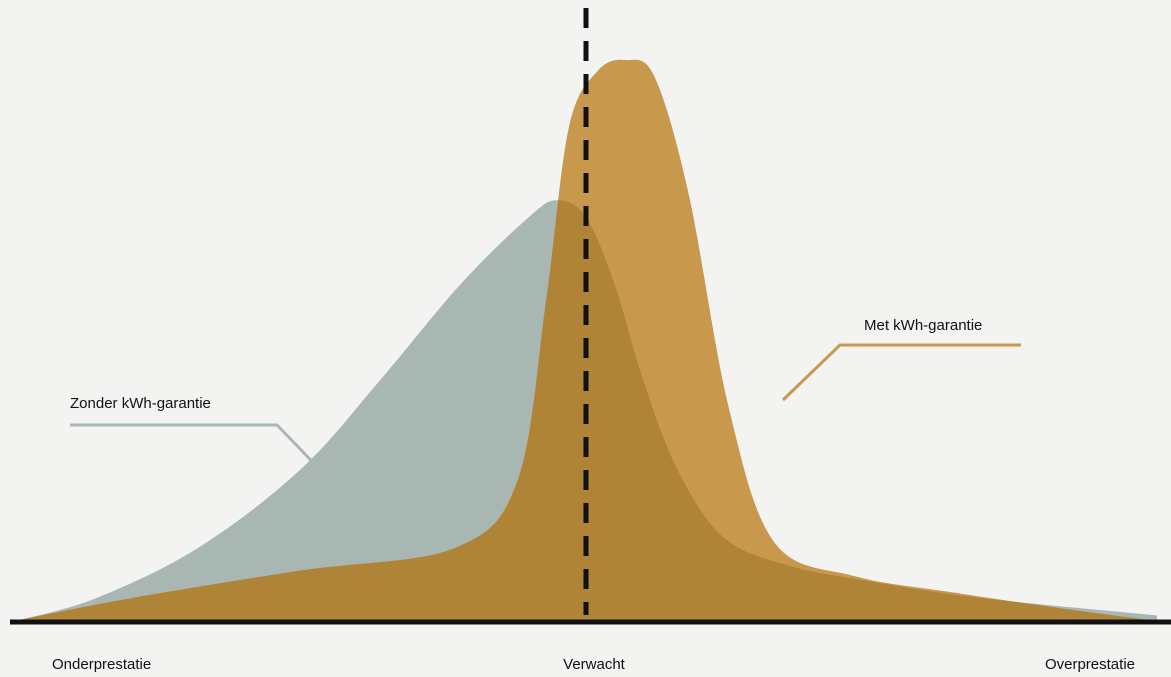 The width and height of the screenshot is (1171, 677). Describe the element at coordinates (901, 372) in the screenshot. I see `leader-line-met` at that location.